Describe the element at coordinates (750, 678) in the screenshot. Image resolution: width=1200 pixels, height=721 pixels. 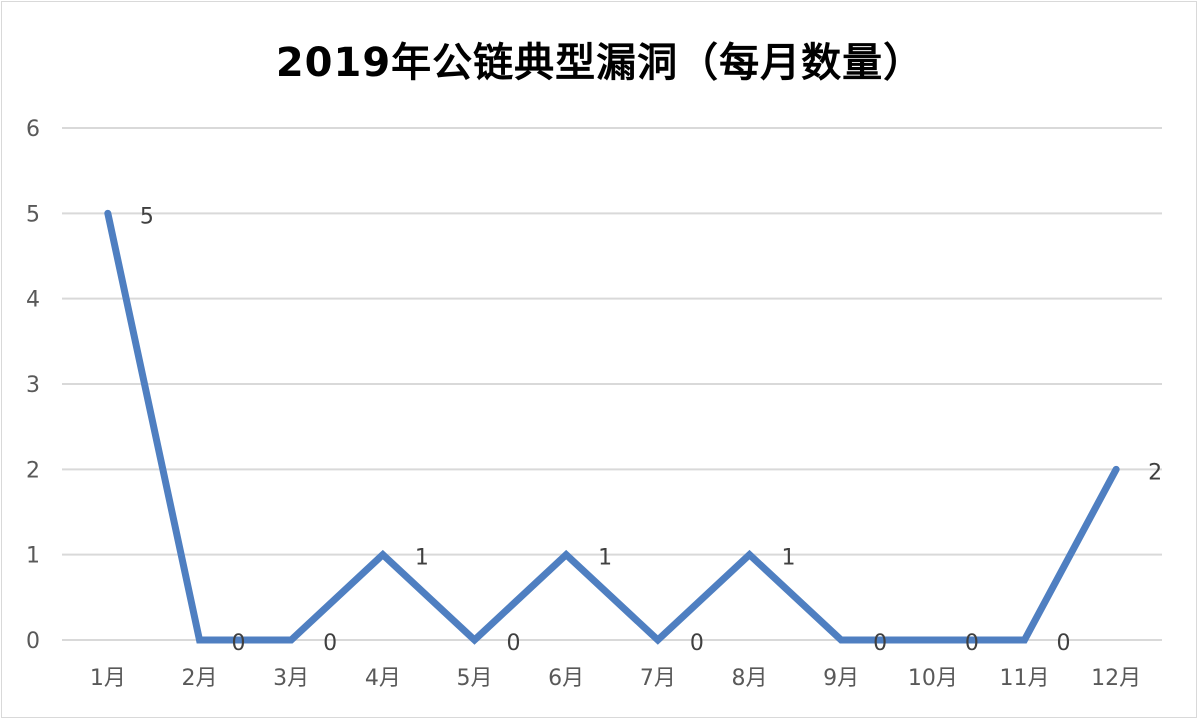
I see `x-tick-label: 8月` at that location.